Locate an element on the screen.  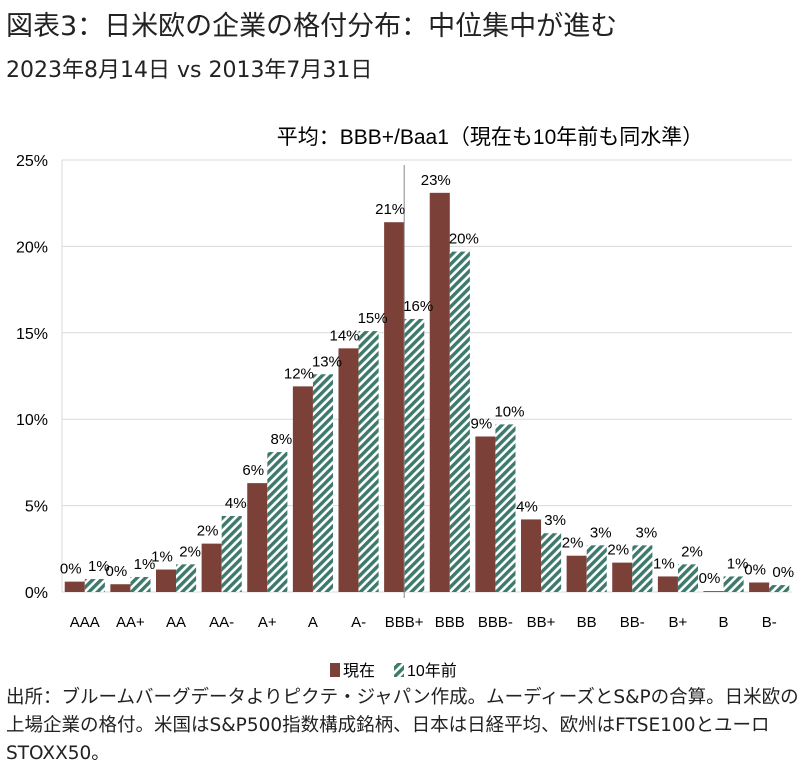
x-tick-label: AA+ is located at coordinates (130, 622).